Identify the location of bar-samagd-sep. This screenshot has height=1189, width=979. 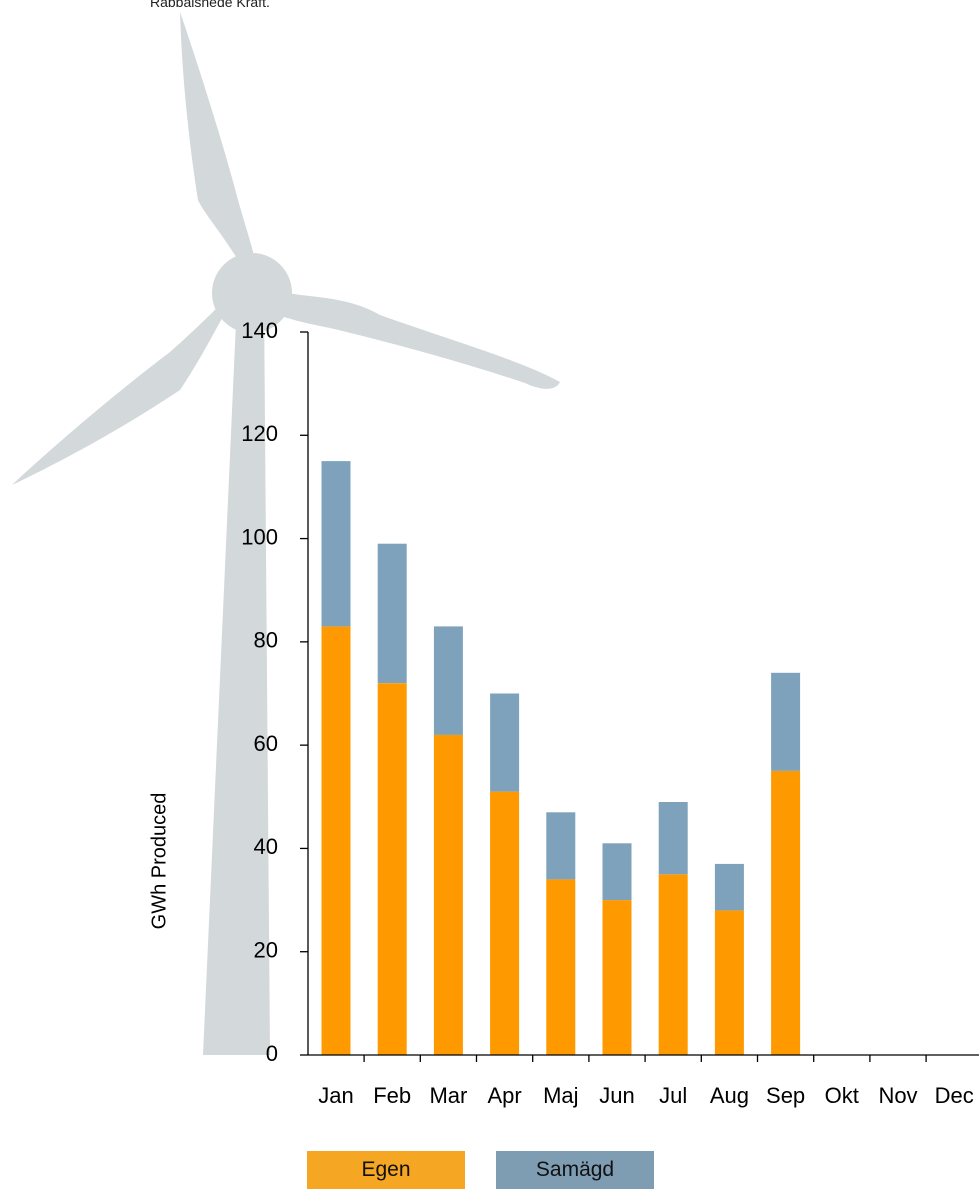
(786, 721).